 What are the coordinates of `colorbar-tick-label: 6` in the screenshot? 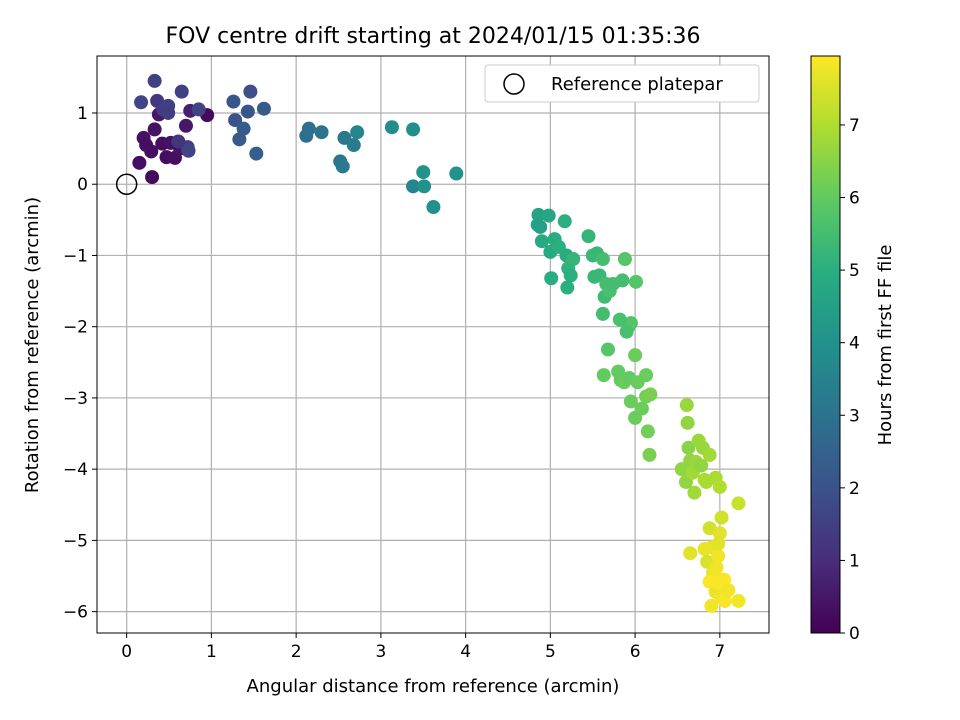 It's located at (854, 199).